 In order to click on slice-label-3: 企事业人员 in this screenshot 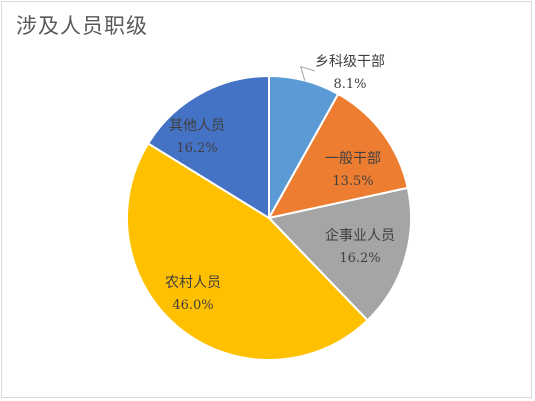, I will do `click(360, 235)`.